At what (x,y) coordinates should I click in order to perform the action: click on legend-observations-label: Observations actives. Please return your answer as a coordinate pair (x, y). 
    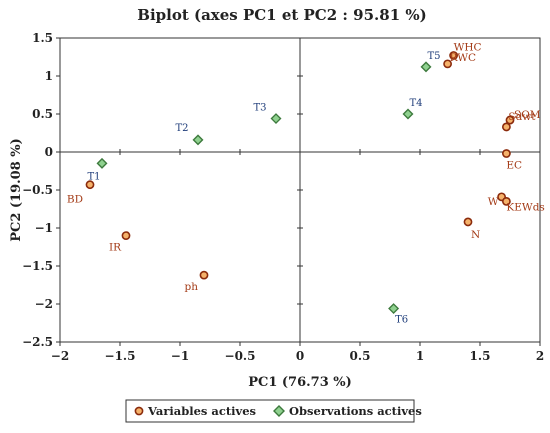
    Looking at the image, I should click on (355, 411).